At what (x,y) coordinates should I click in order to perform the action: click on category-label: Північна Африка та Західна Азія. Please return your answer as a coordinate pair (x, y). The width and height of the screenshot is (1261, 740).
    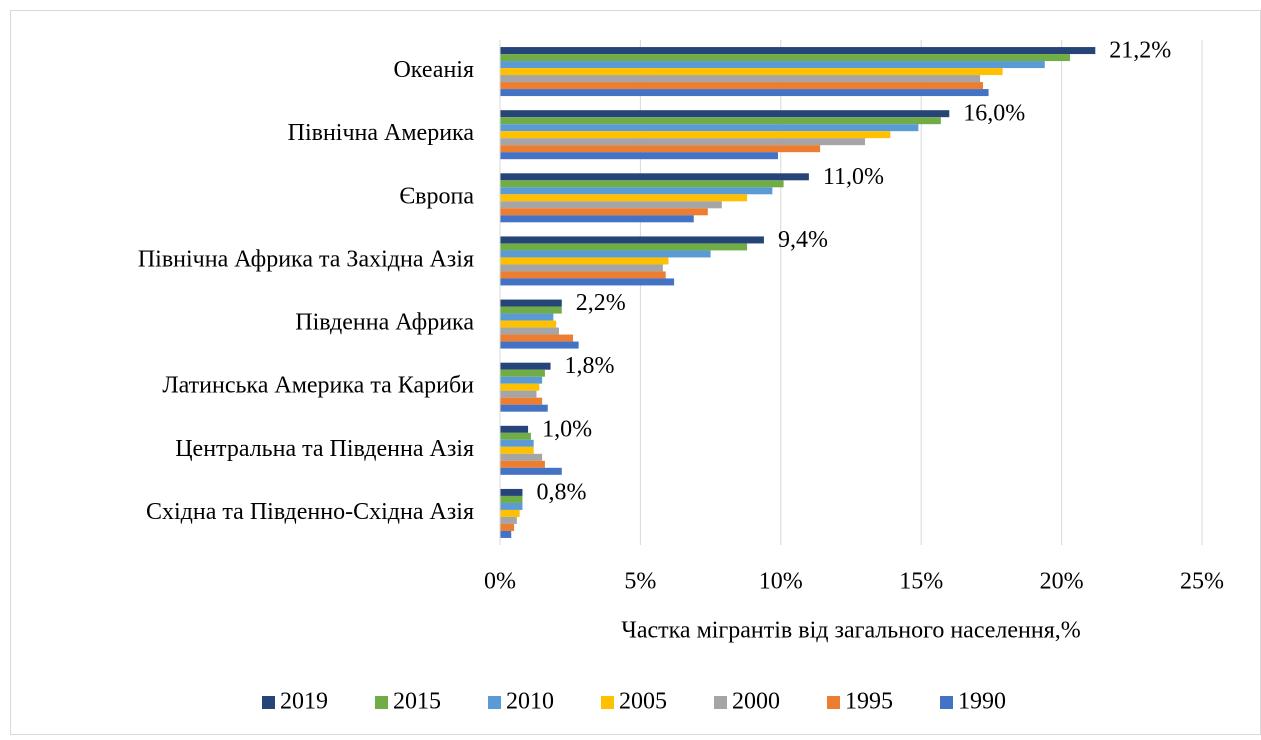
    Looking at the image, I should click on (306, 259).